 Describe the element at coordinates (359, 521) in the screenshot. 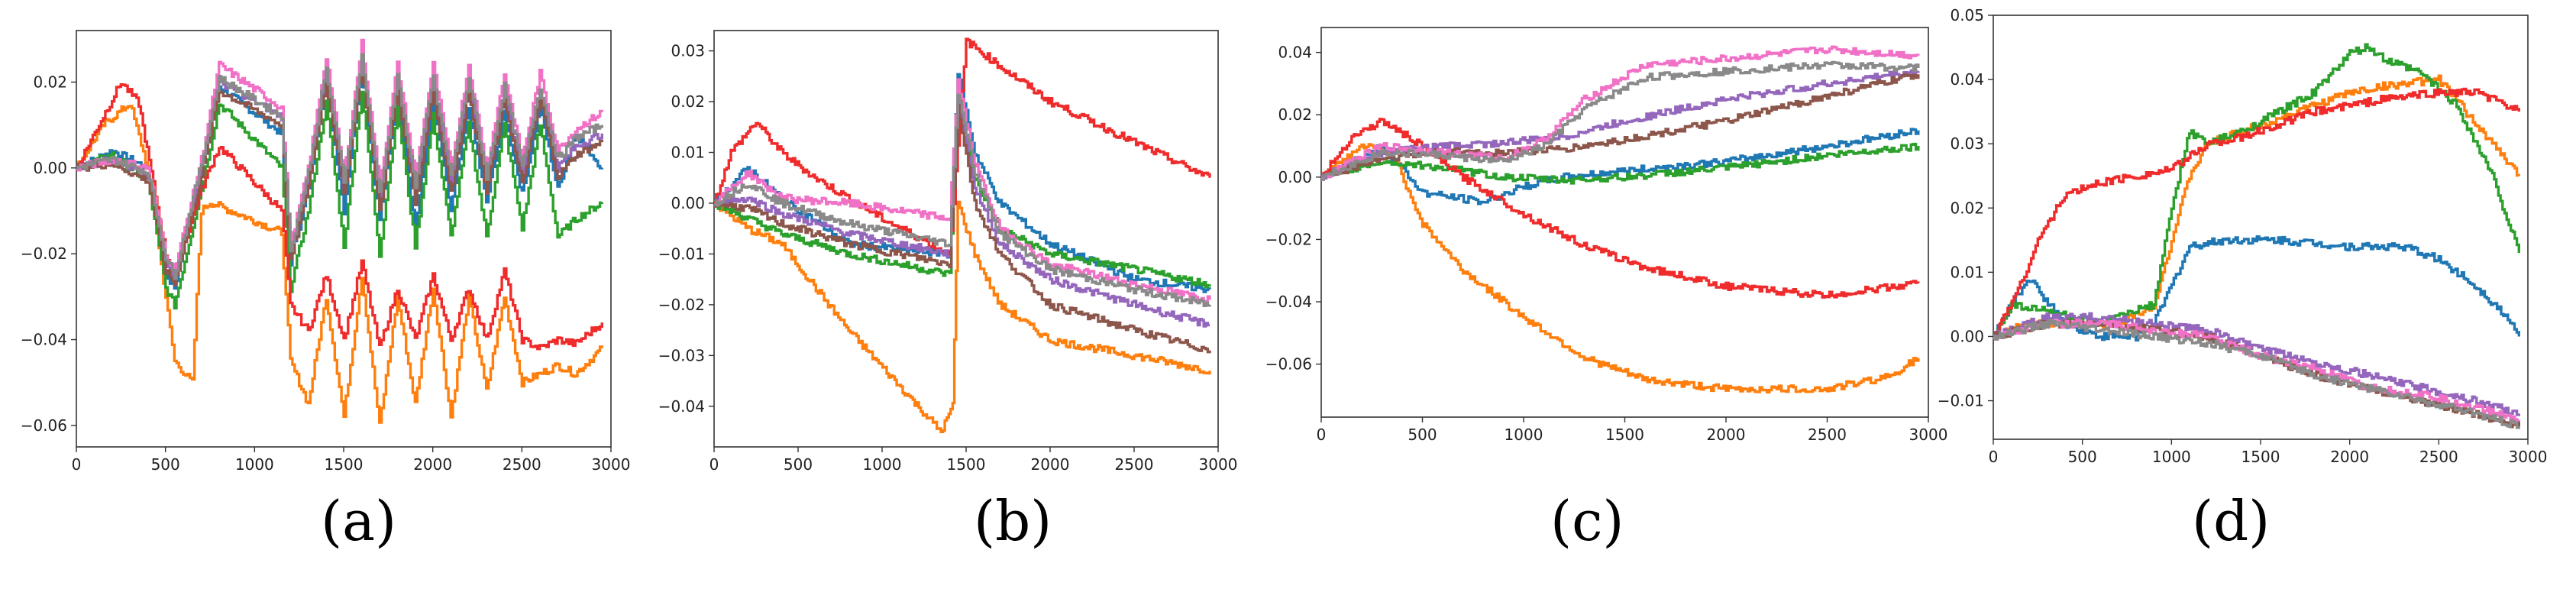

I see `panel-label-a: (a)` at that location.